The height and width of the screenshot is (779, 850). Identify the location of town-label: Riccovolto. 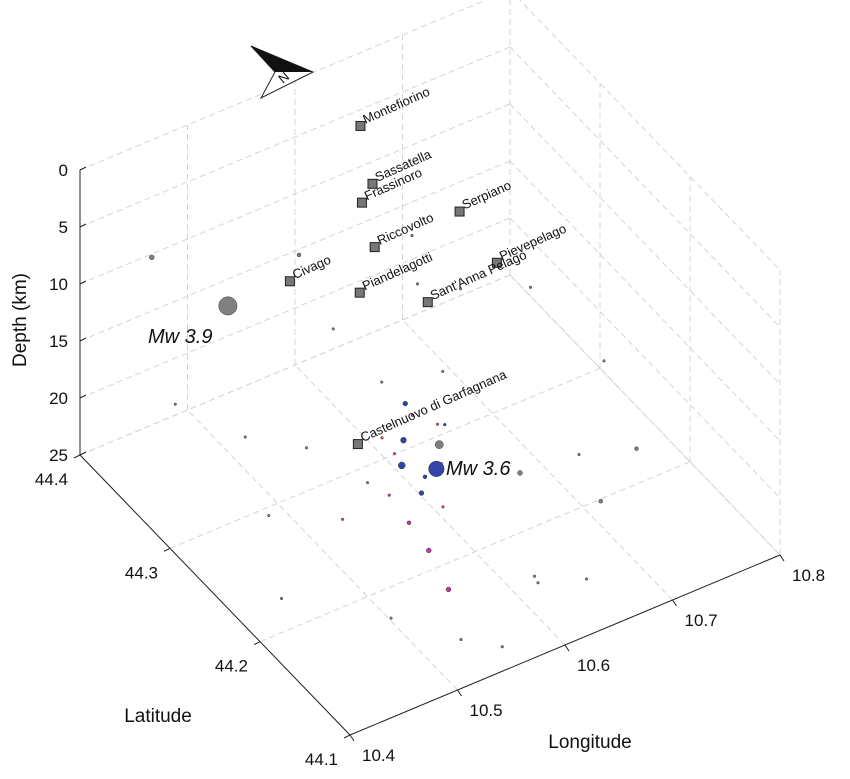
(405, 229).